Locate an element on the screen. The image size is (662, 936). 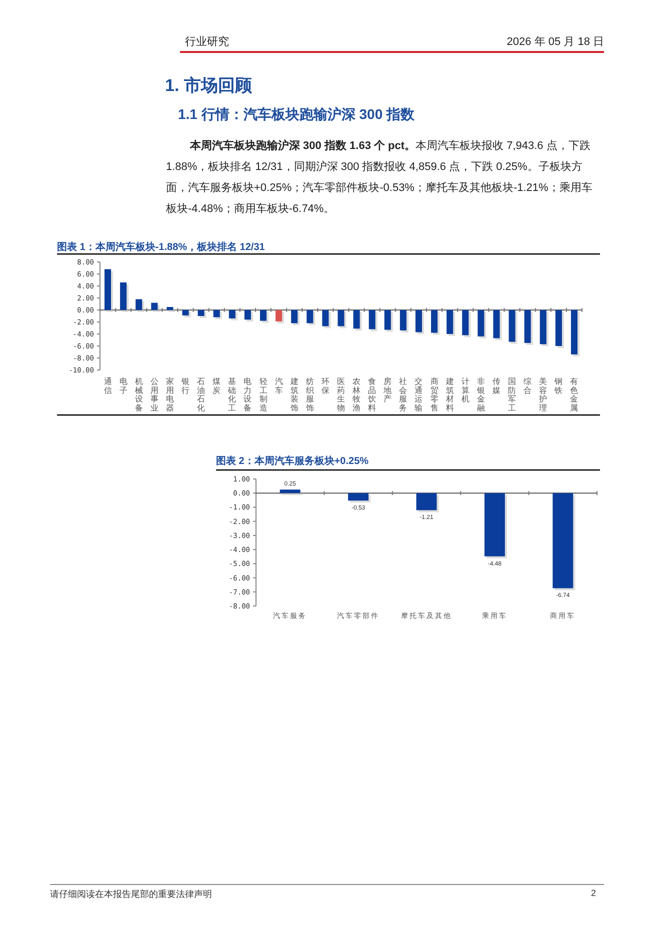
x-tick-label: 基础化工 is located at coordinates (232, 394).